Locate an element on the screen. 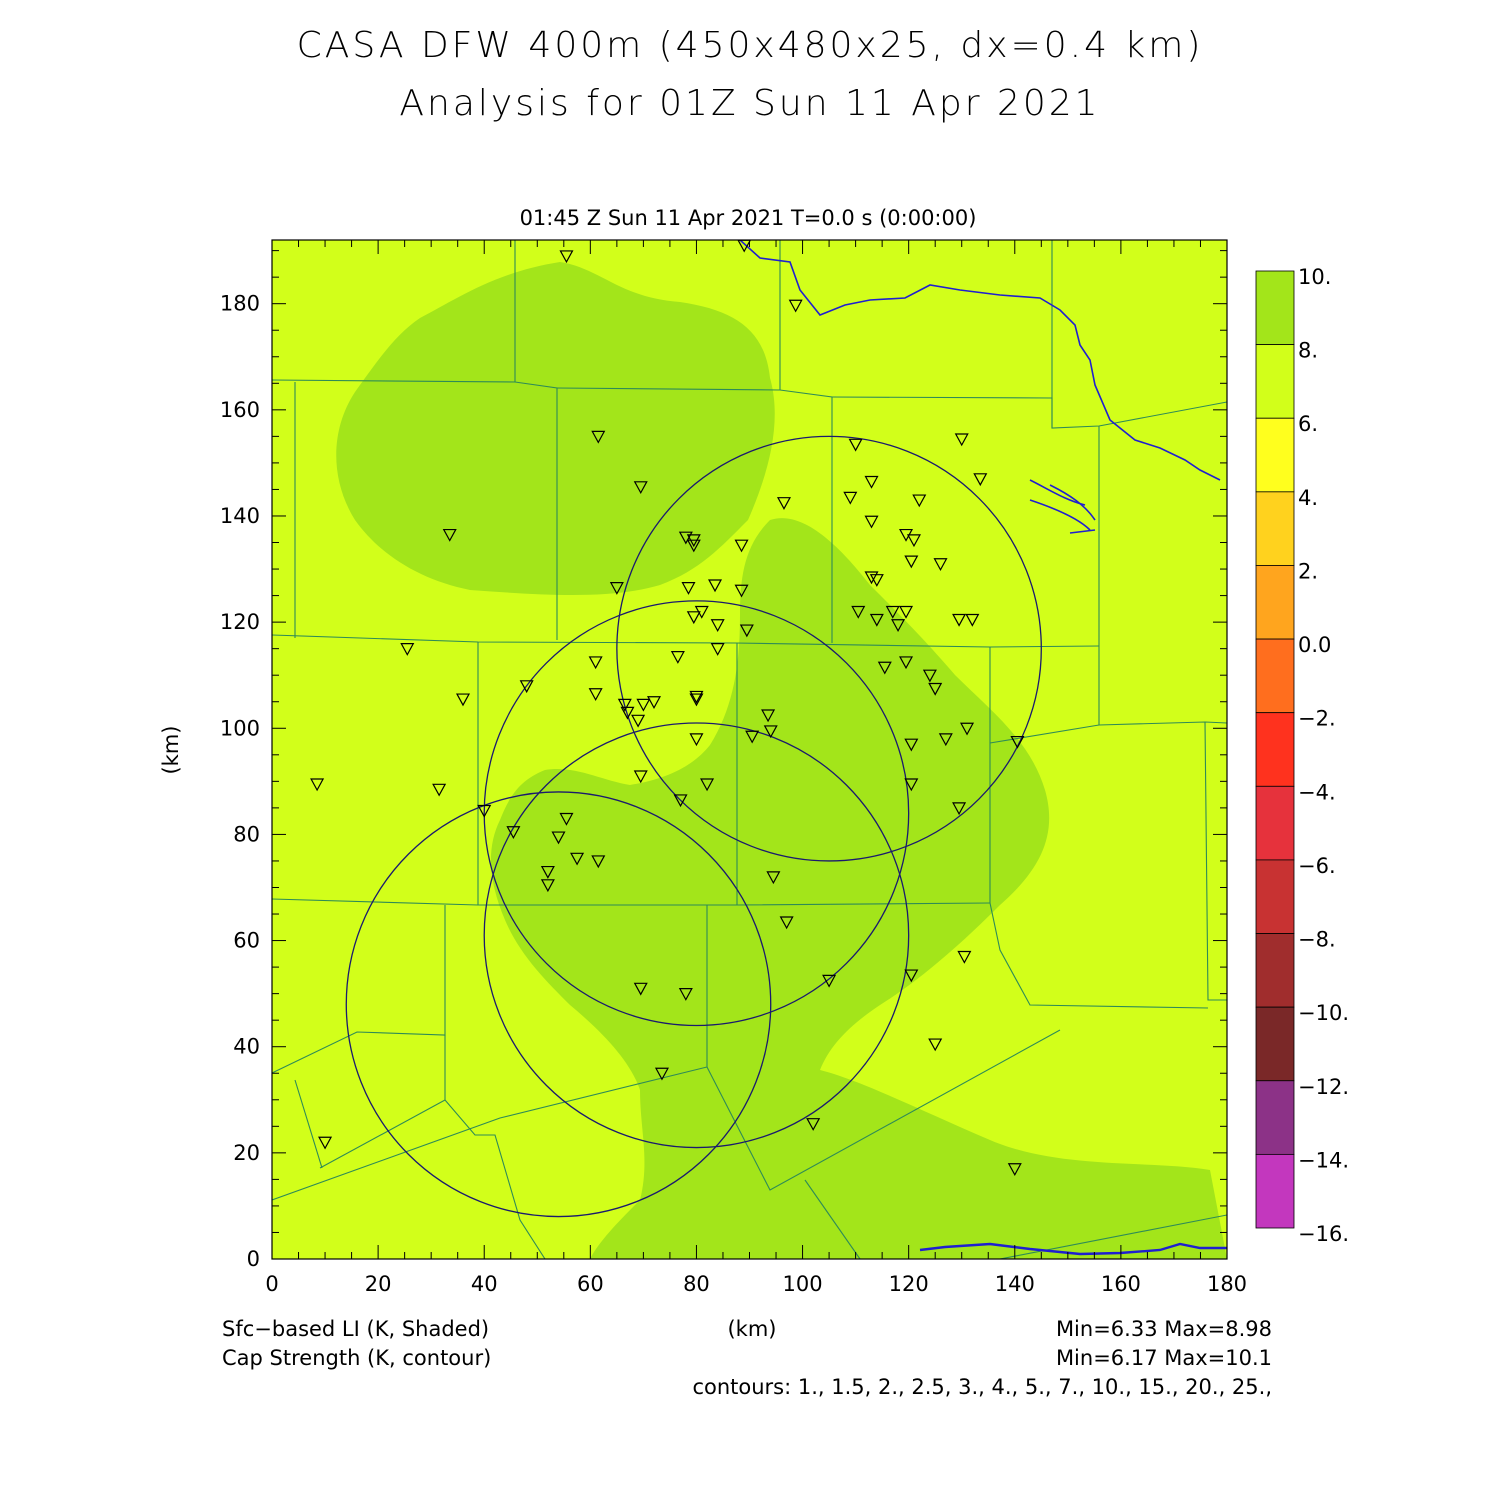  colorbar-label: −2. is located at coordinates (1317, 719).